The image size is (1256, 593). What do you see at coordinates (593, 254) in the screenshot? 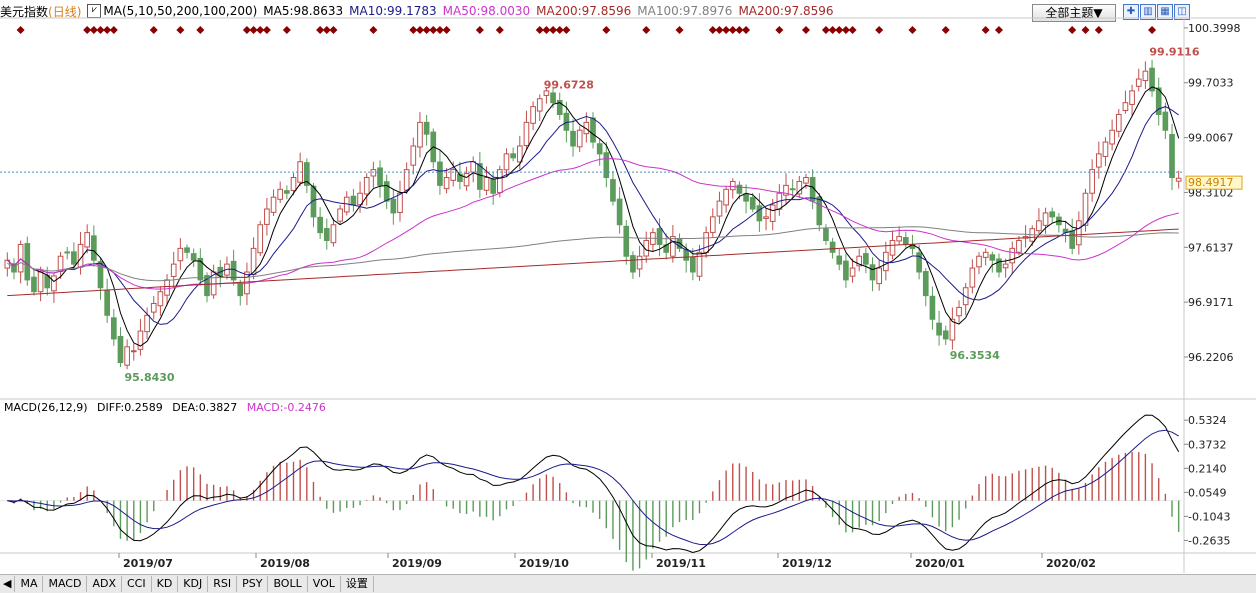
I see `ma100-line` at bounding box center [593, 254].